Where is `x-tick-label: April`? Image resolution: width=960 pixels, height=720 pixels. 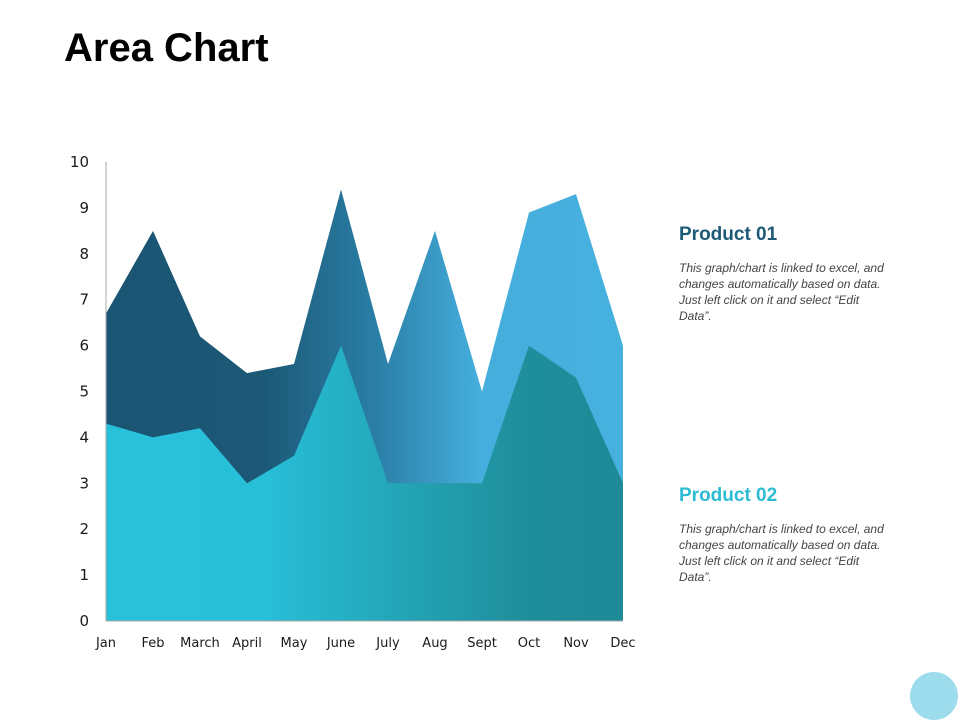 x-tick-label: April is located at coordinates (247, 643).